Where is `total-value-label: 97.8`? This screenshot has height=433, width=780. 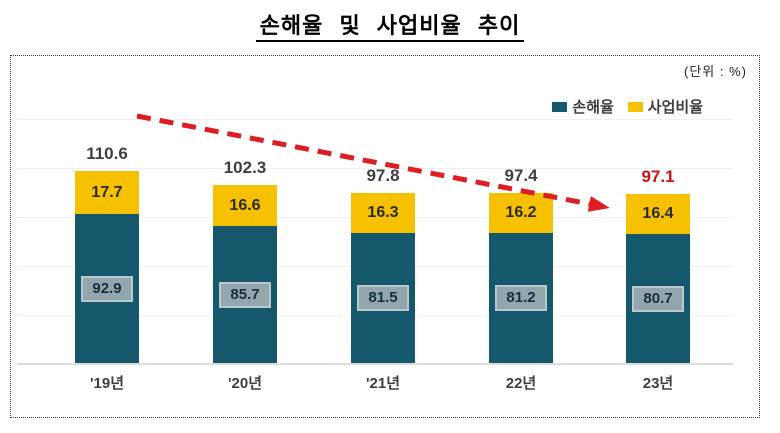 total-value-label: 97.8 is located at coordinates (383, 175).